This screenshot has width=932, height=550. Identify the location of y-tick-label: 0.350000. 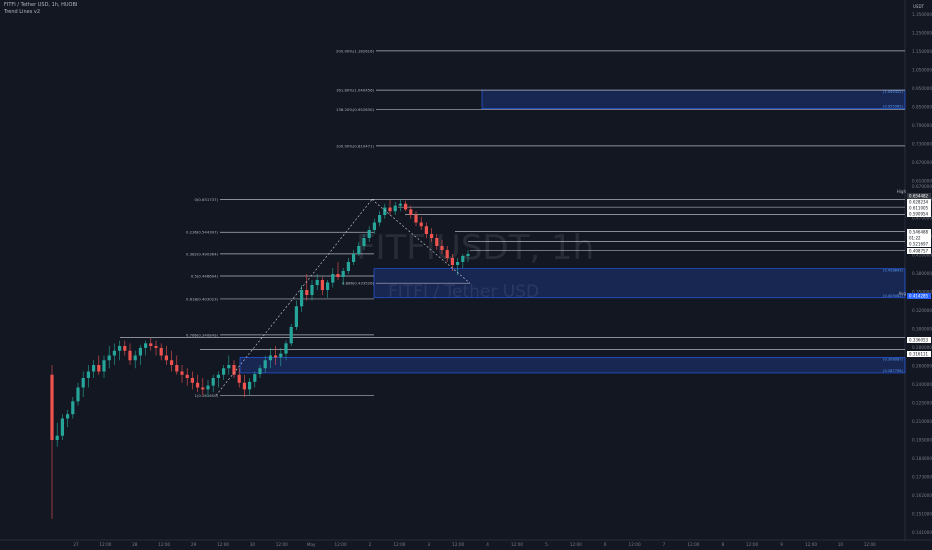
(922, 292).